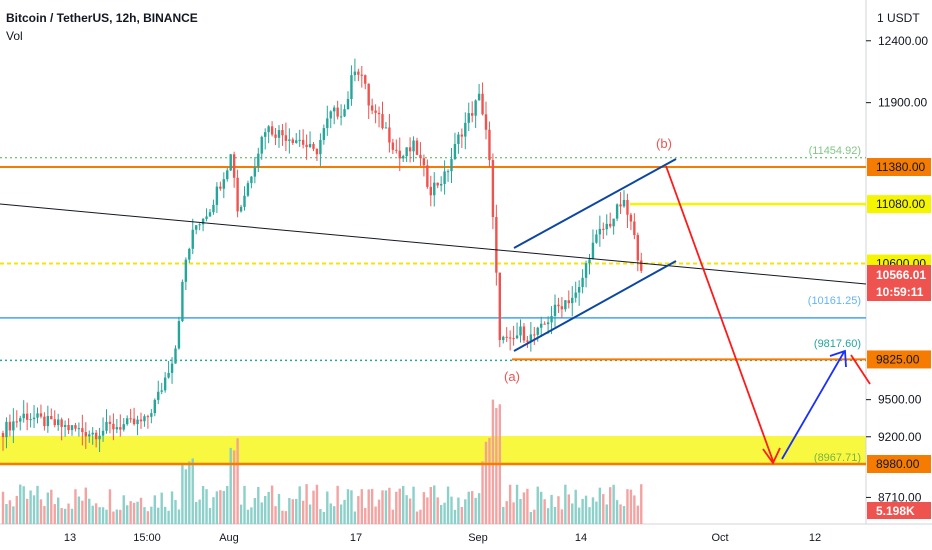  What do you see at coordinates (719, 313) in the screenshot?
I see `projection-down-line` at bounding box center [719, 313].